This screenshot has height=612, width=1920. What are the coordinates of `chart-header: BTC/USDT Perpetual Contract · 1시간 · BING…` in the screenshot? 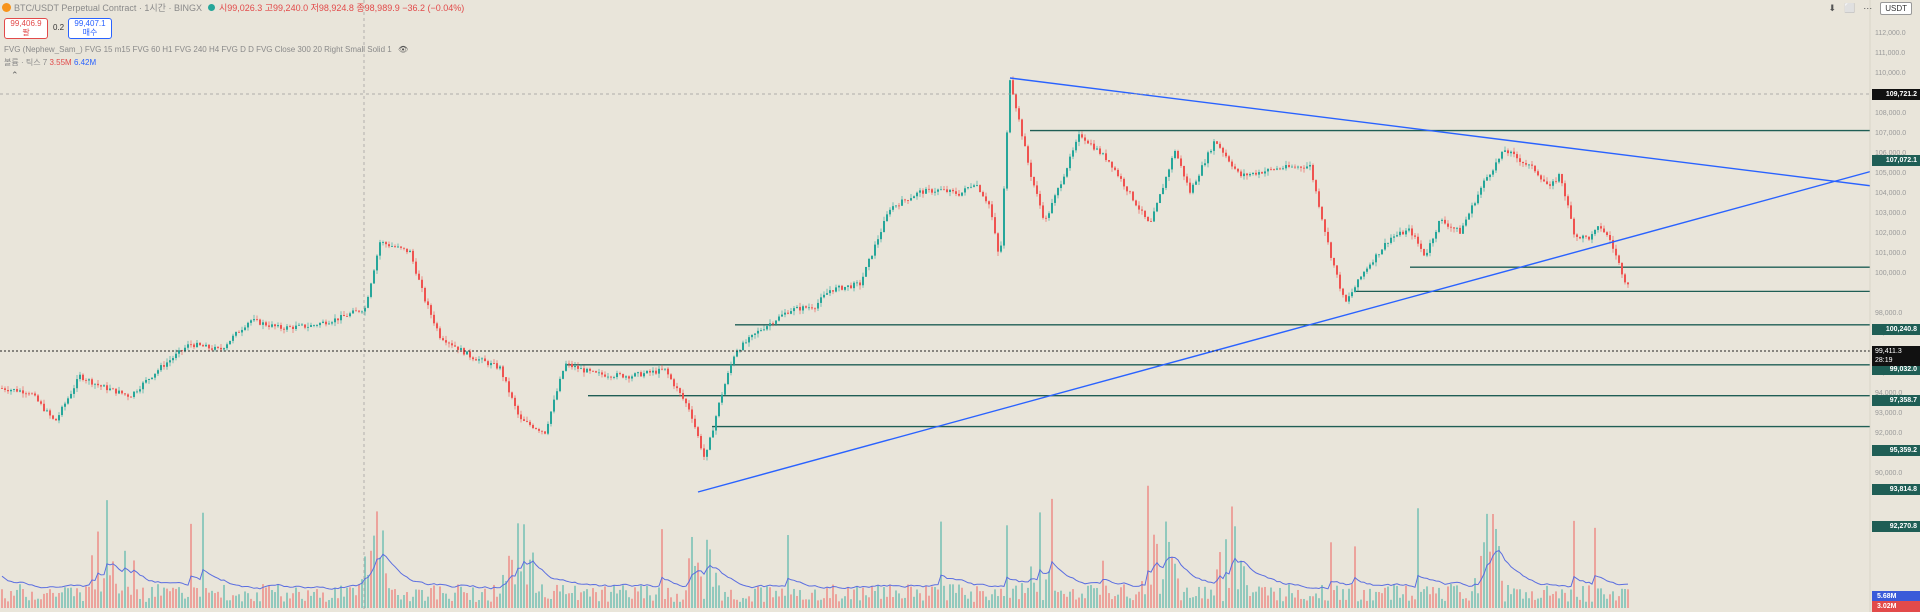 It's located at (232, 7).